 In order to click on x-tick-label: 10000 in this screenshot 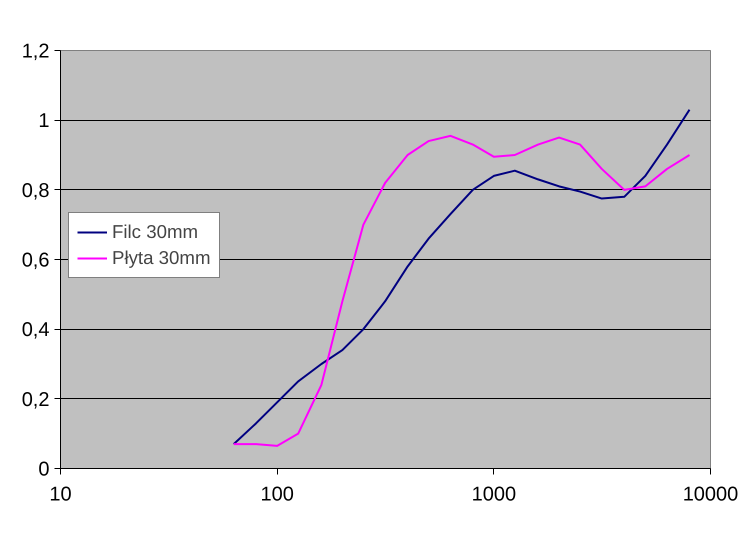, I will do `click(710, 495)`.